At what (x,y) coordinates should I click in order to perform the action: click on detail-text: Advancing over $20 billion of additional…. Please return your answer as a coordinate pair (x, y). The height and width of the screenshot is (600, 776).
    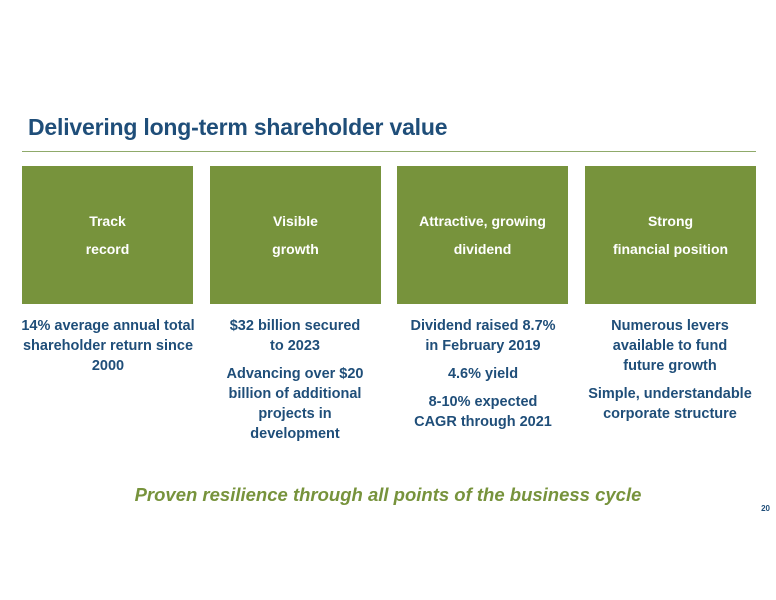
    Looking at the image, I should click on (295, 404).